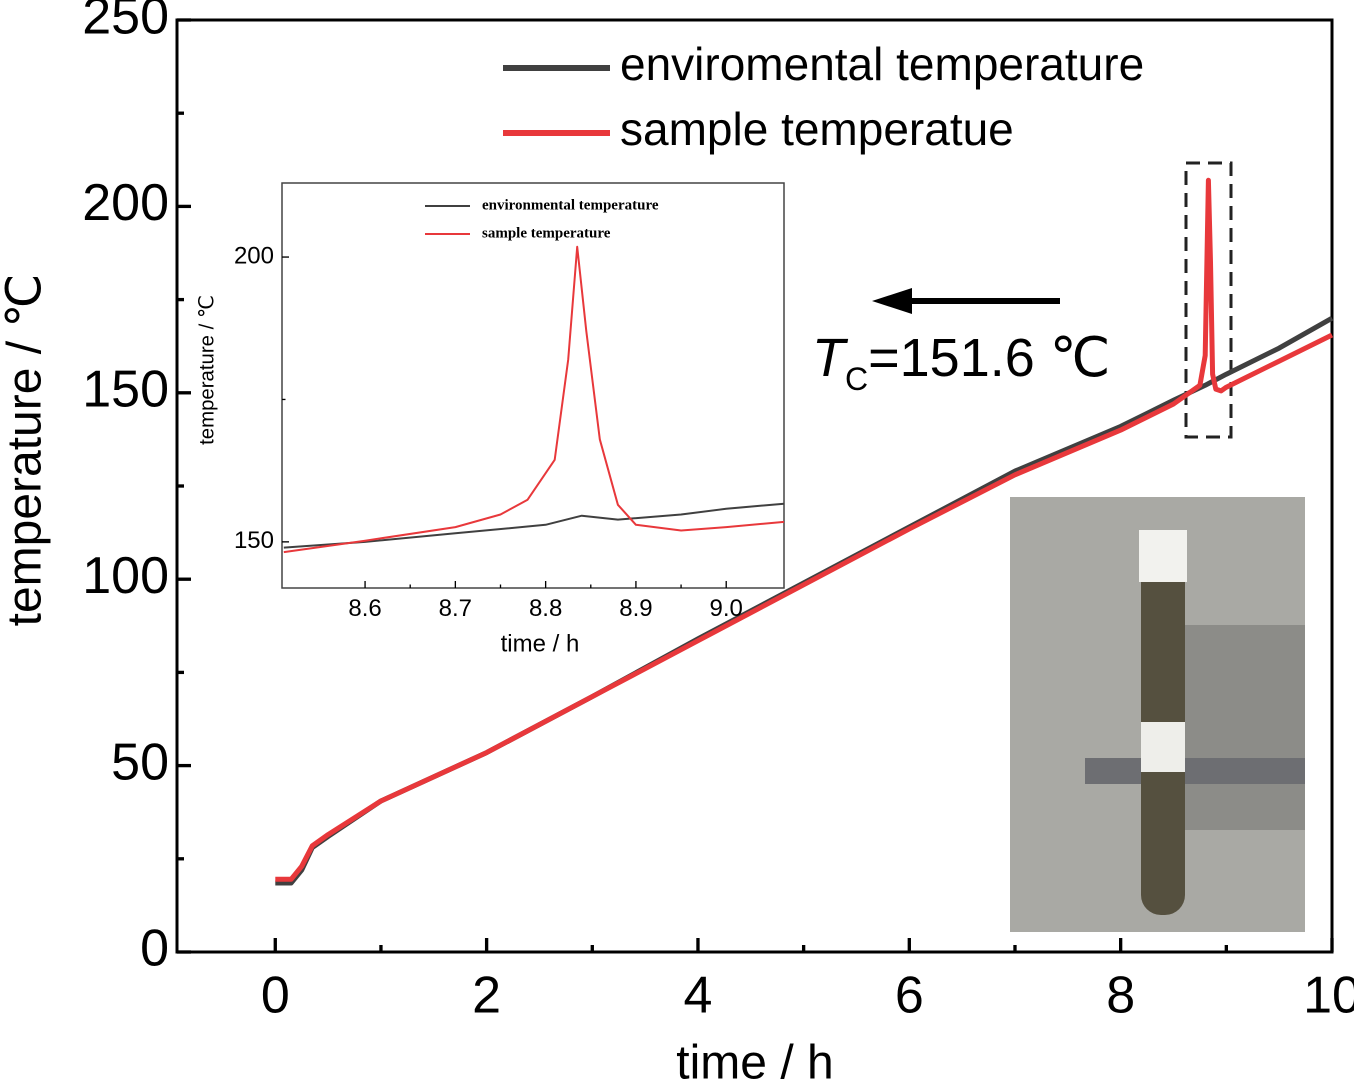 The image size is (1354, 1091). What do you see at coordinates (546, 233) in the screenshot?
I see `legend-label: sample temperature` at bounding box center [546, 233].